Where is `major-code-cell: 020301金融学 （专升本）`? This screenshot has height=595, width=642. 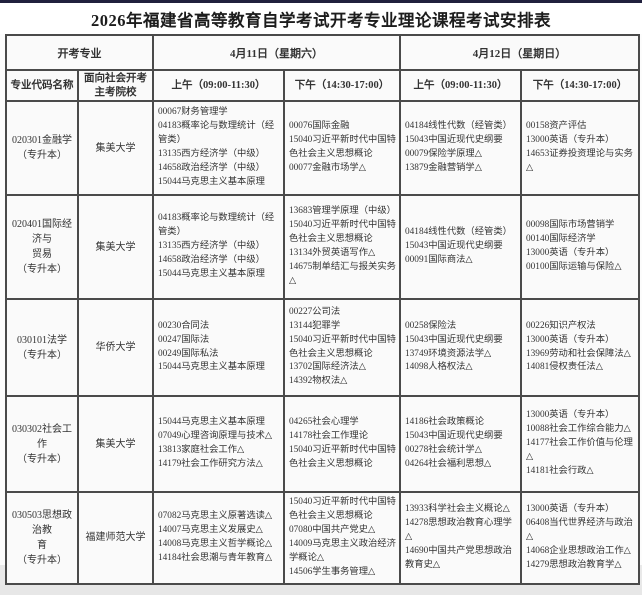
major-code-cell: 020301金融学 （专升本） is located at coordinates (42, 148).